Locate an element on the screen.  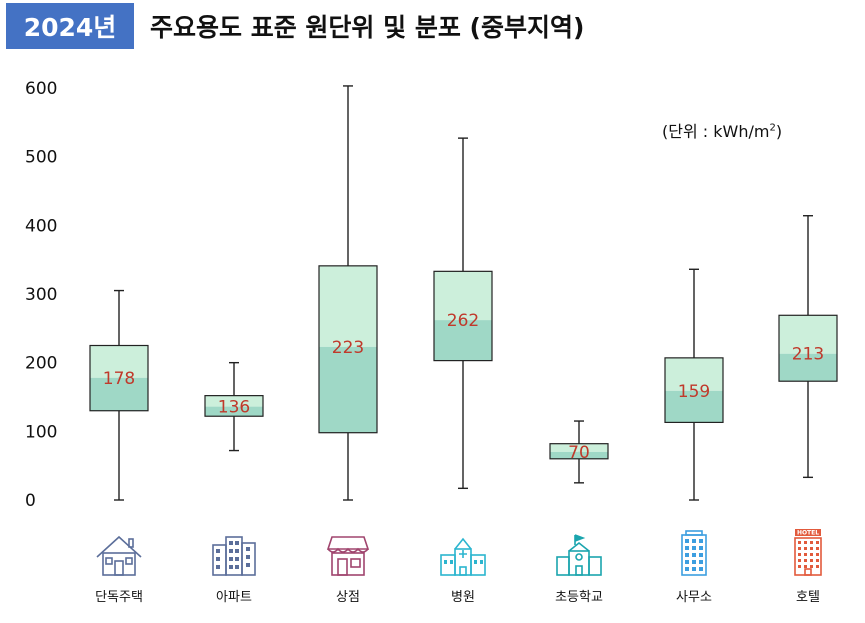
store-window is located at coordinates (355, 563).